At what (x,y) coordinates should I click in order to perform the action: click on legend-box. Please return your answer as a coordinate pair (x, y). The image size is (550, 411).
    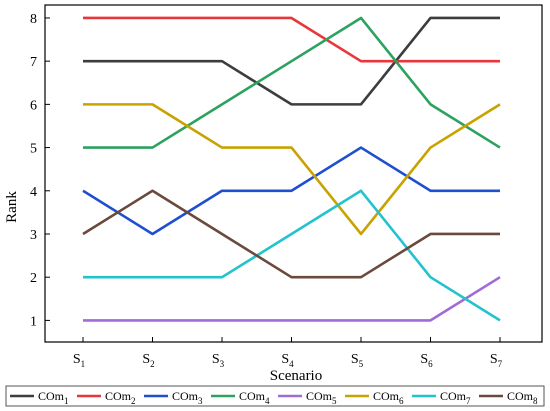
    Looking at the image, I should click on (275, 396).